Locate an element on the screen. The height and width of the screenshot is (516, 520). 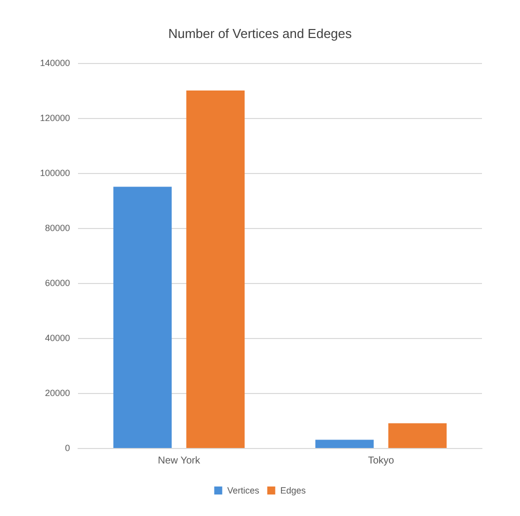
y-tick-label: 100000 is located at coordinates (55, 173).